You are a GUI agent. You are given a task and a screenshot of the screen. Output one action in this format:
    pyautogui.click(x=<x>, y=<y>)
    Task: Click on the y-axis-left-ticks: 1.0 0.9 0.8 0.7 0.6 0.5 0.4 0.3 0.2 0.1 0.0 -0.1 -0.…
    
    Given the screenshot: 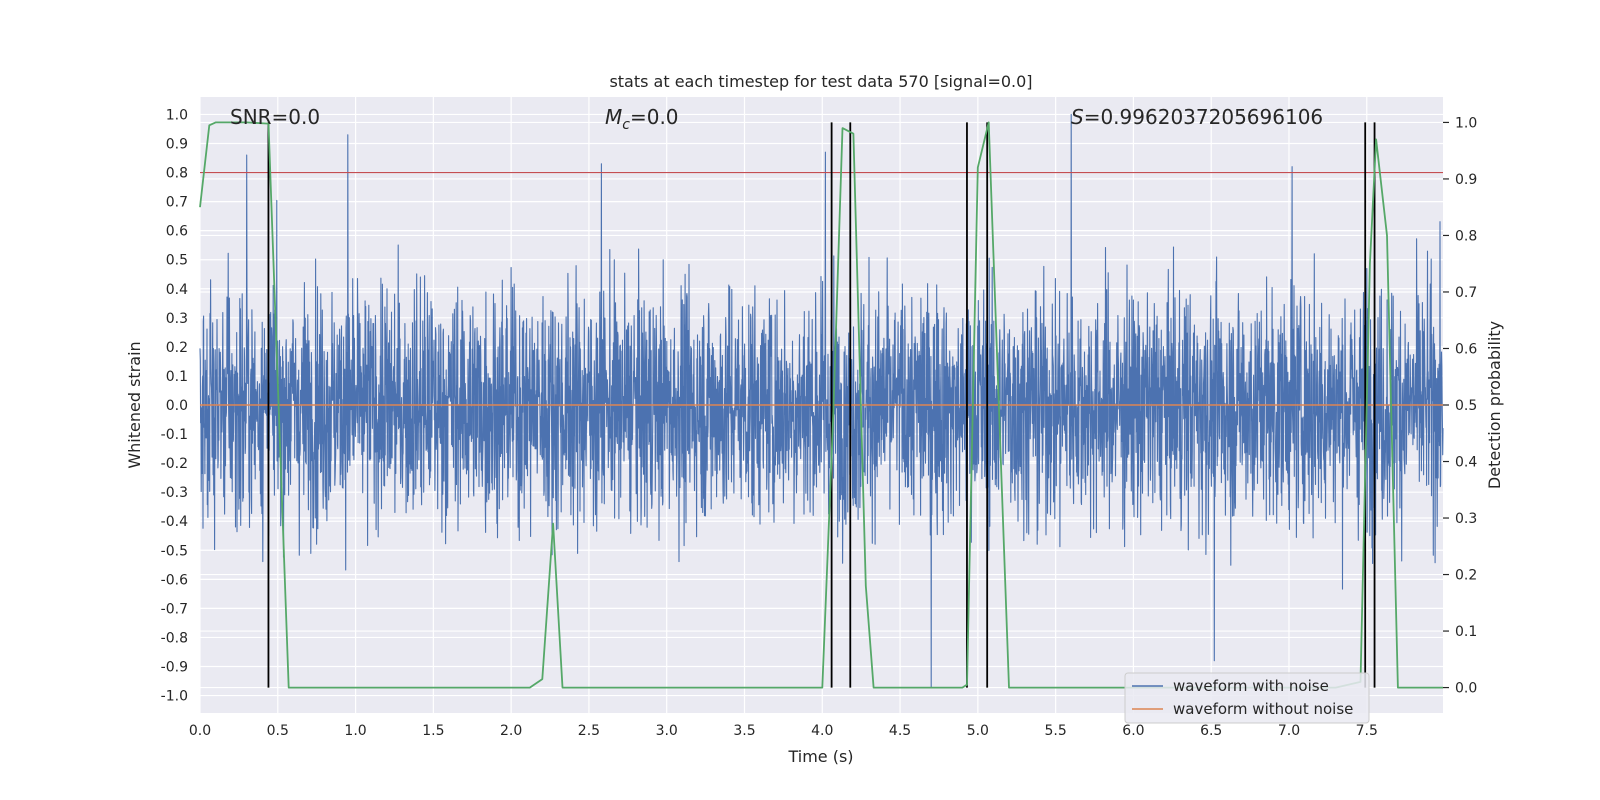 What is the action you would take?
    pyautogui.click(x=174, y=405)
    